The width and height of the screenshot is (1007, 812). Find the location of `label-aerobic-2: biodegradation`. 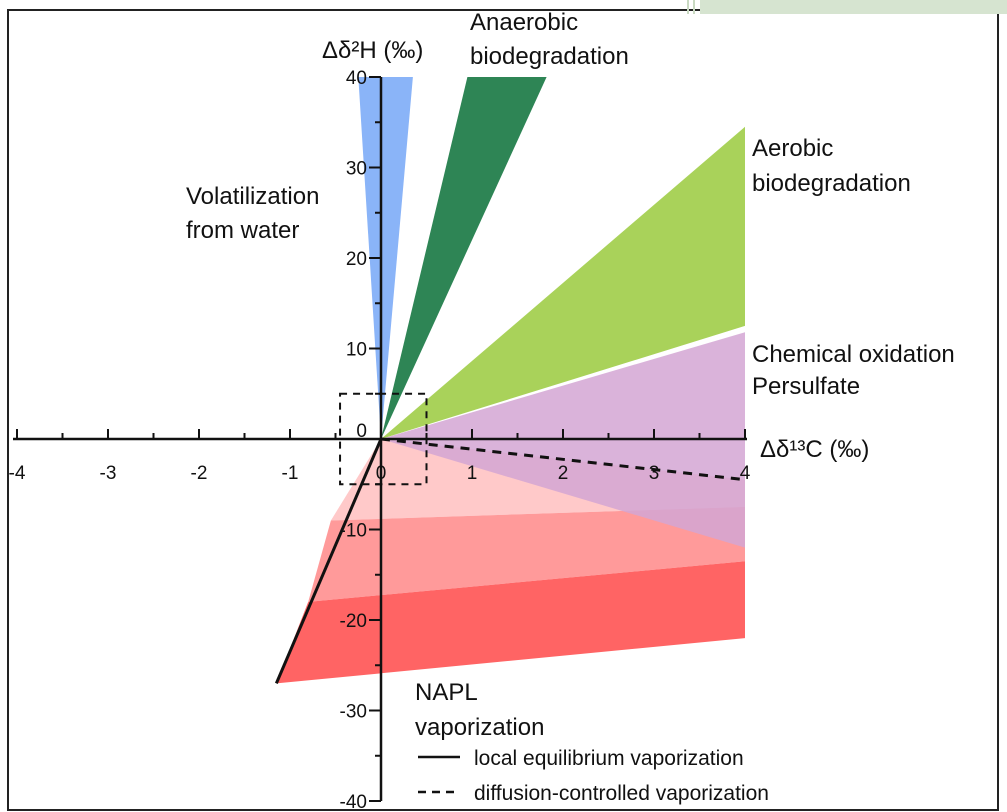

label-aerobic-2: biodegradation is located at coordinates (831, 183).